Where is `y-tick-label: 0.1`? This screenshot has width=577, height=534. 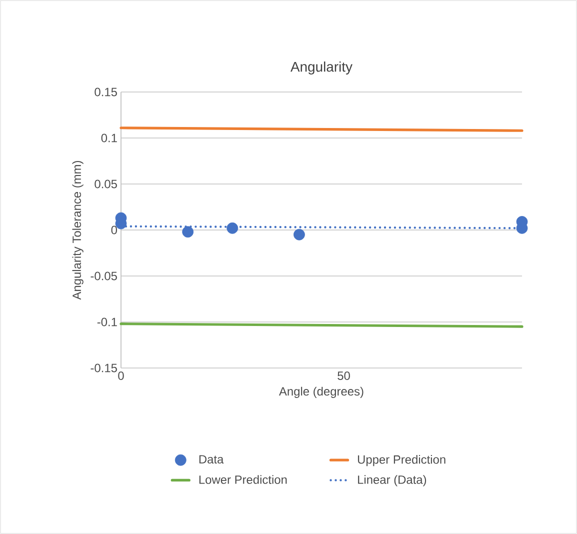
y-tick-label: 0.1 is located at coordinates (109, 138).